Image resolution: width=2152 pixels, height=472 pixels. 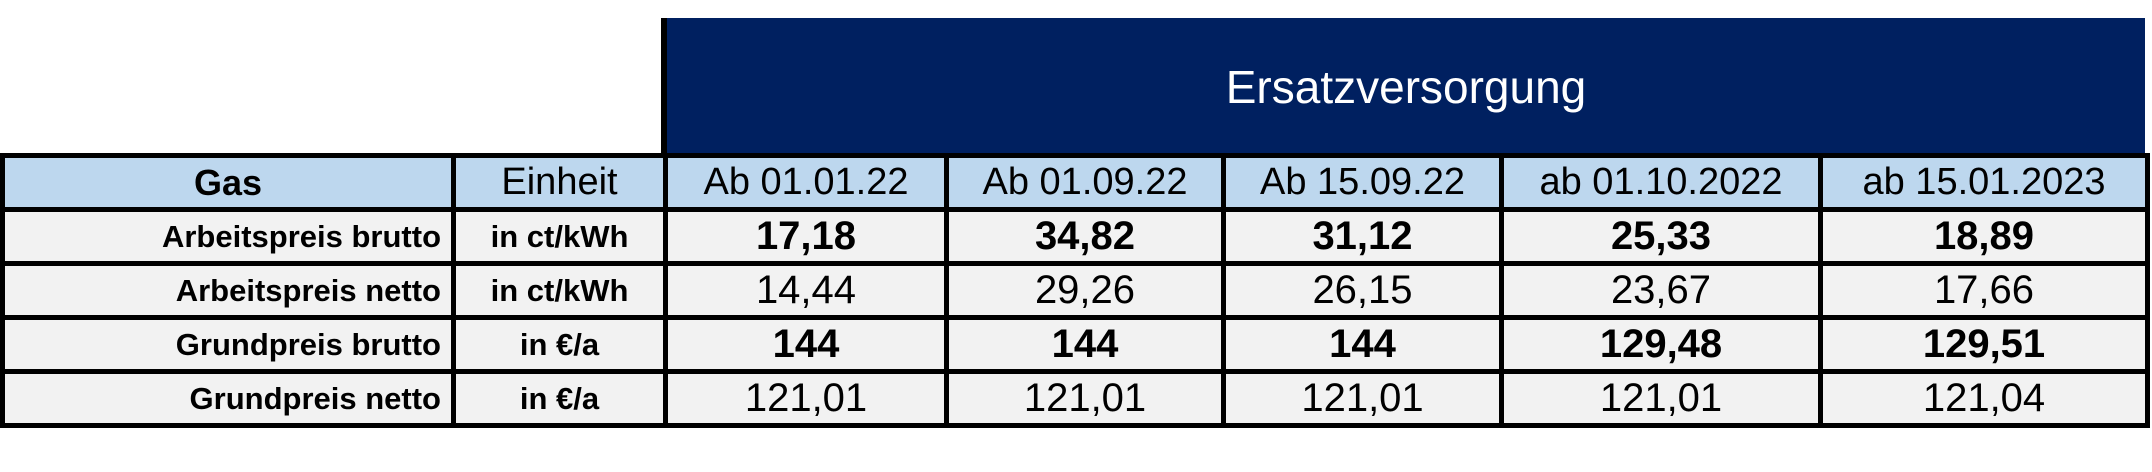 I want to click on value-cell: 18,89, so click(x=1984, y=236).